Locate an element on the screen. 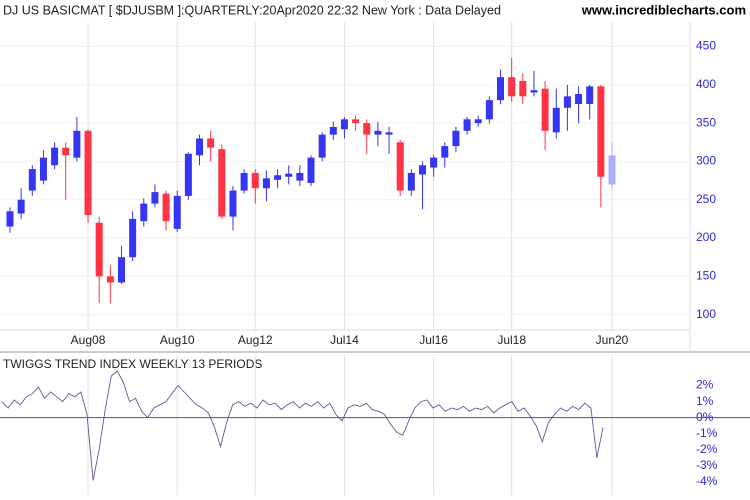 The width and height of the screenshot is (750, 500). x-tick-label: Aug10 is located at coordinates (177, 340).